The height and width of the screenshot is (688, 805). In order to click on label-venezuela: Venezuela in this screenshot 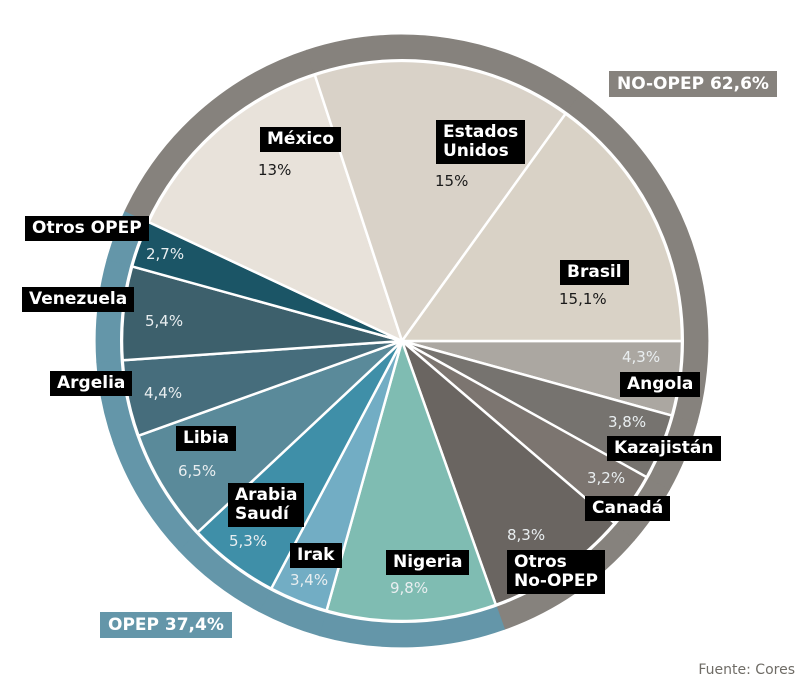, I will do `click(78, 299)`.